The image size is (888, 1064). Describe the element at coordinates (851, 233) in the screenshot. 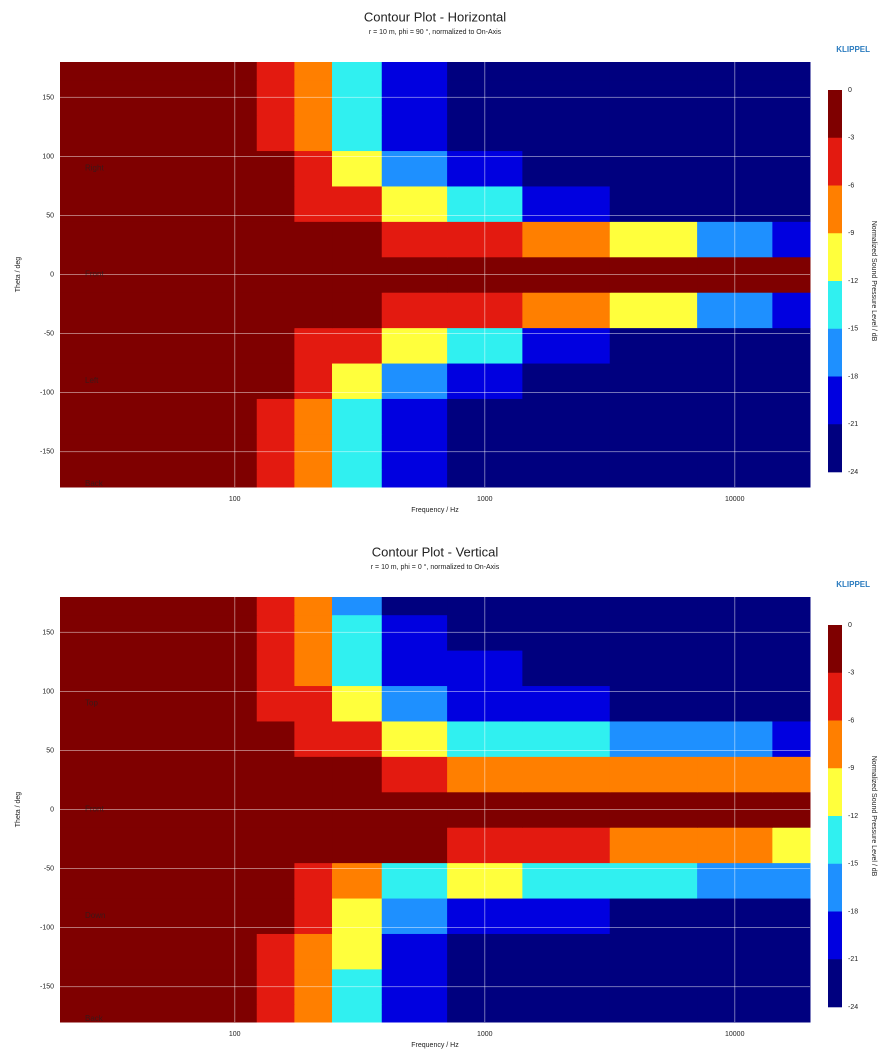

I see `colorbar-tick-label: -9` at that location.